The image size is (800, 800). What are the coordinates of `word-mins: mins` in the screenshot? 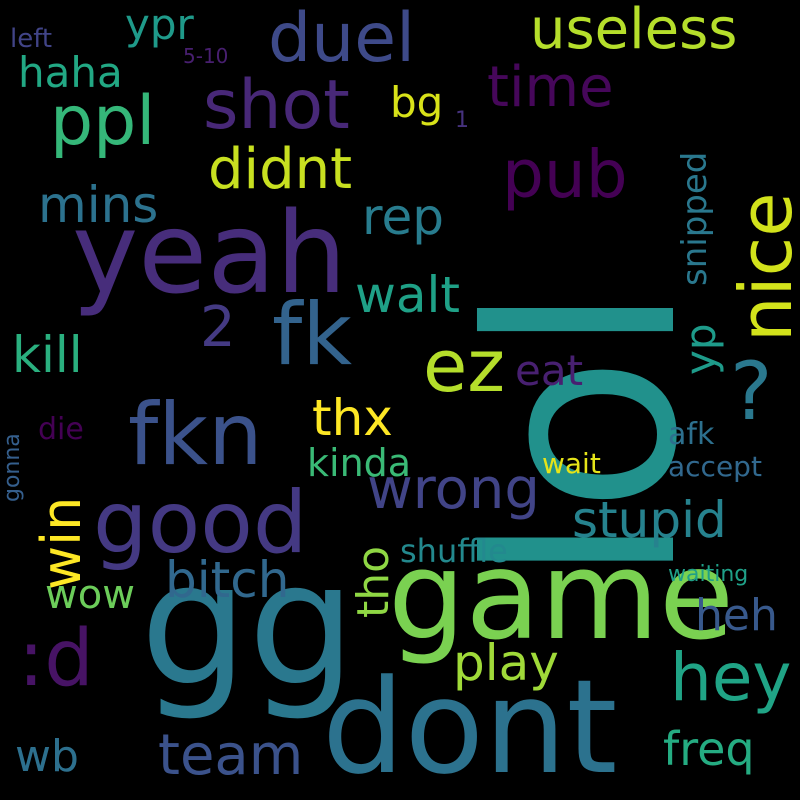 It's located at (98, 205).